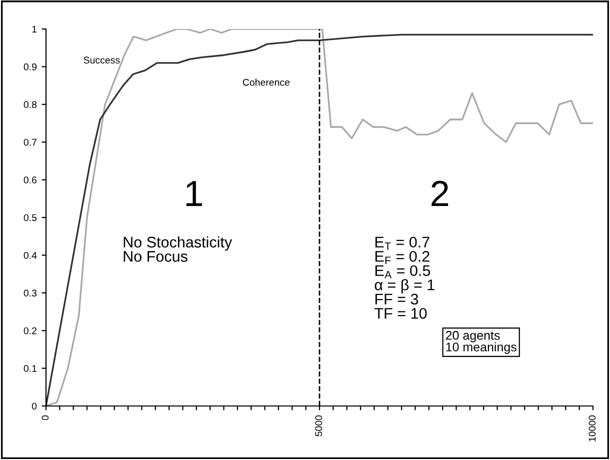  I want to click on x-tick-label: 0, so click(45, 417).